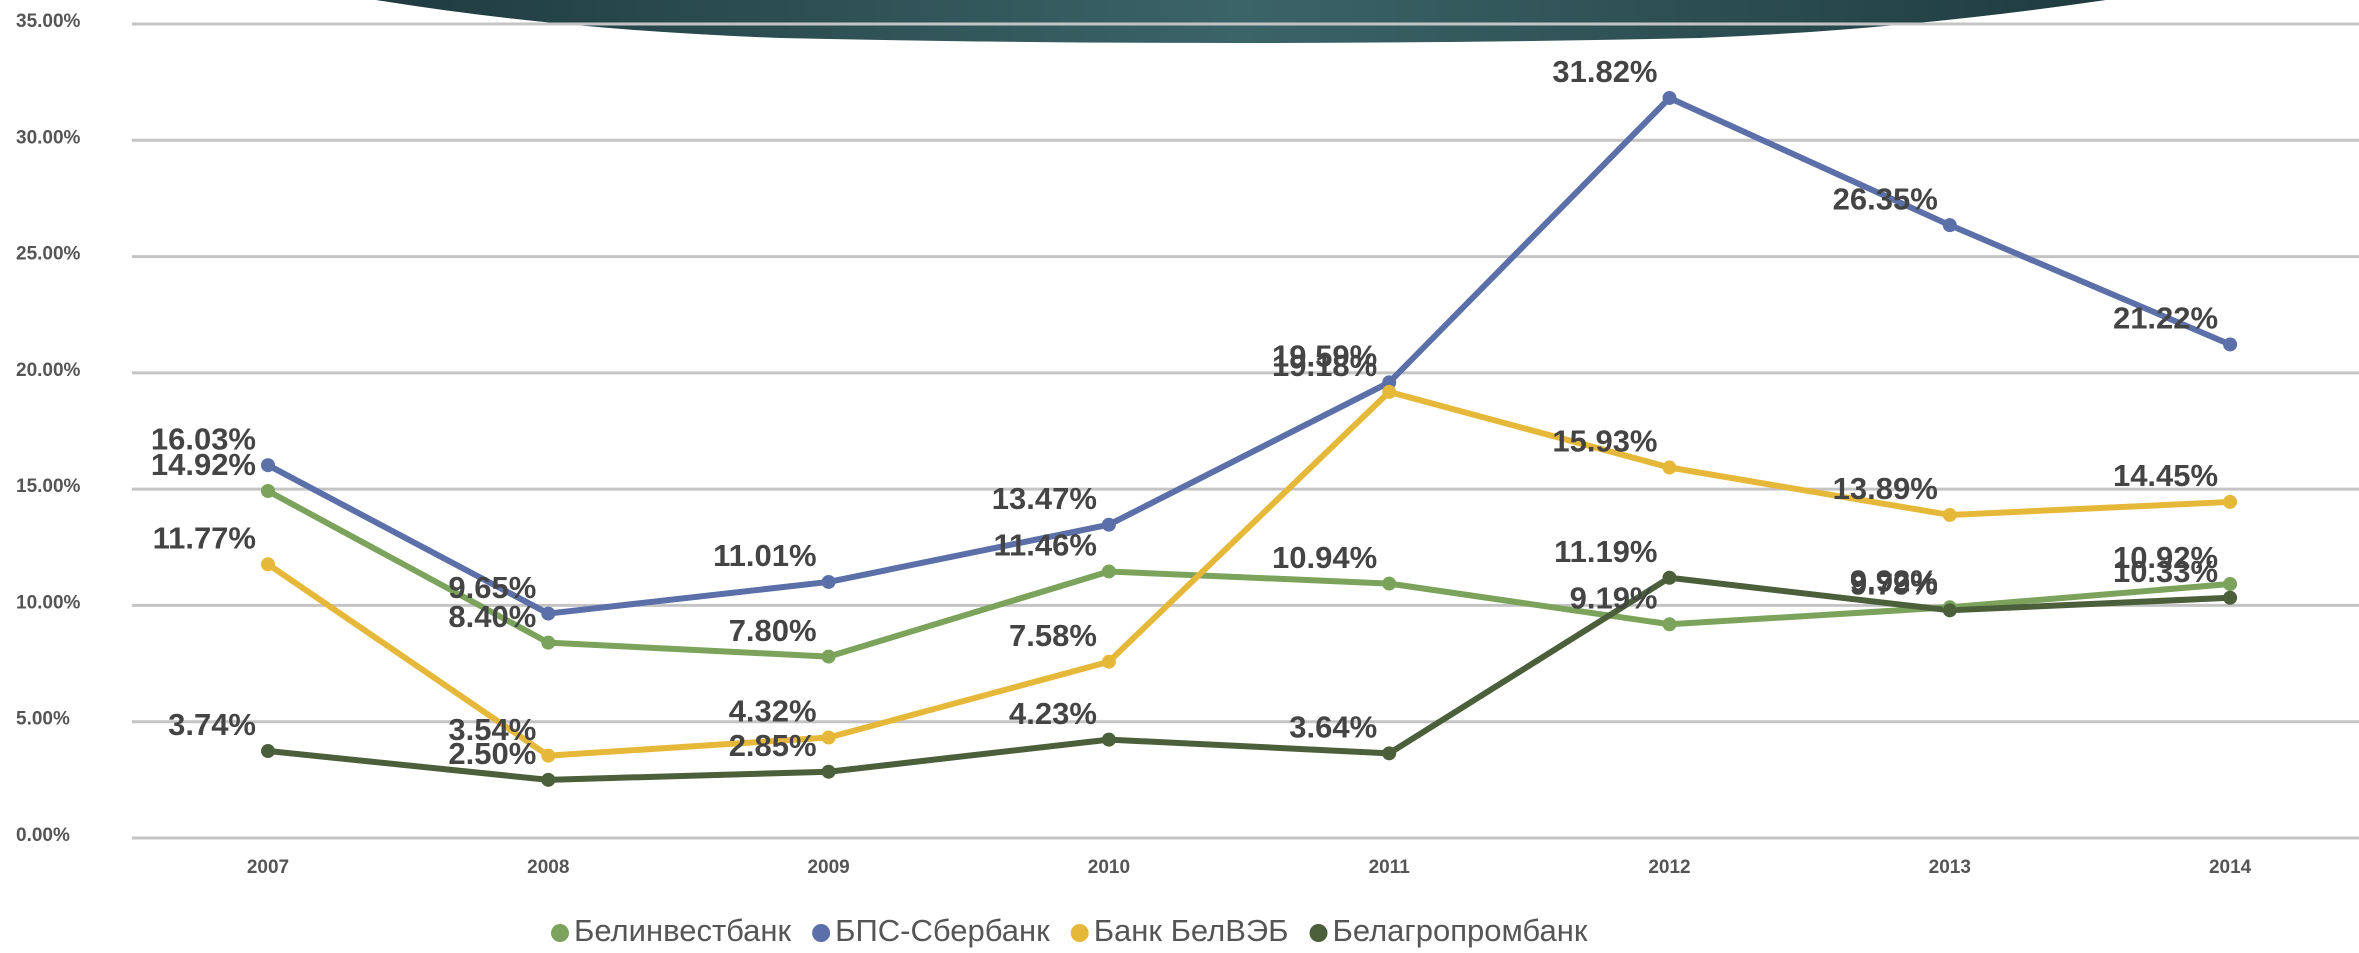 This screenshot has height=953, width=2359. Describe the element at coordinates (1191, 930) in the screenshot. I see `legend-label: Банк БелВЭБ` at that location.